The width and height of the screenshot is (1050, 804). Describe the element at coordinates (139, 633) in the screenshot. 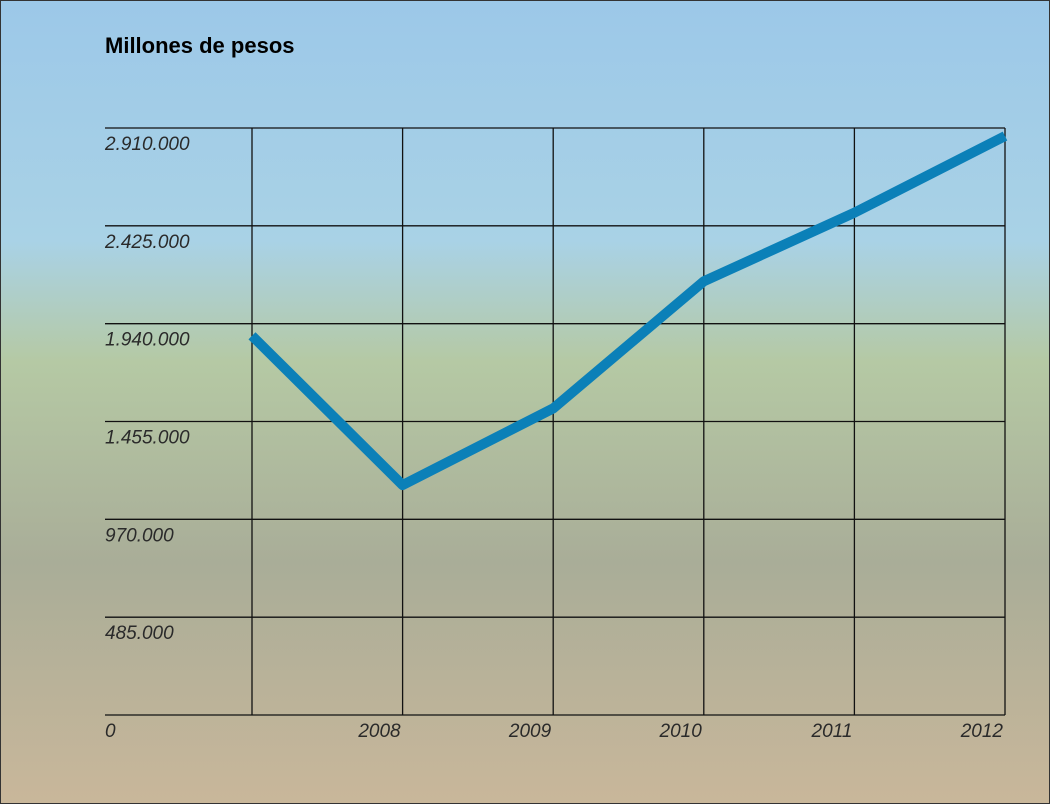

I see `y-tick-label: 485.000` at that location.